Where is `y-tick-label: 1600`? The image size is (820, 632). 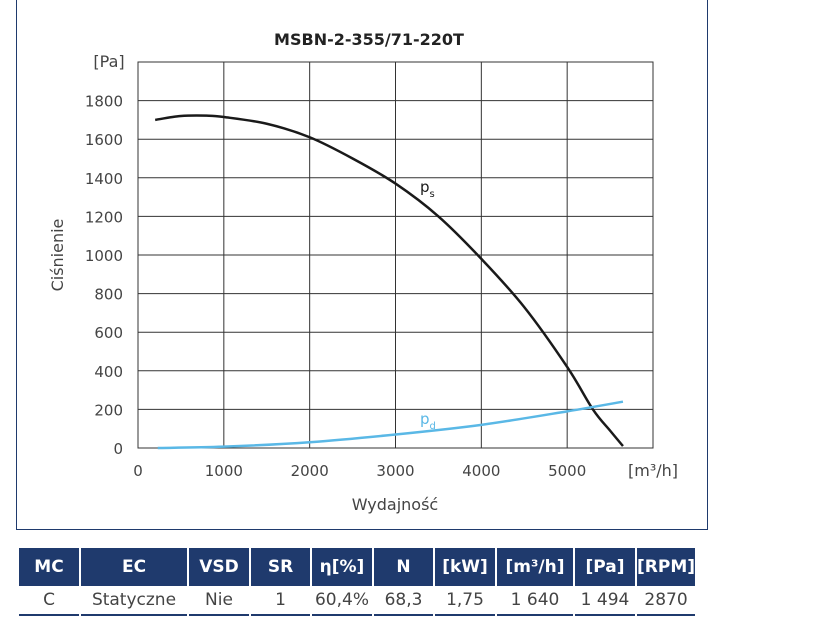
y-tick-label: 1600 is located at coordinates (104, 140).